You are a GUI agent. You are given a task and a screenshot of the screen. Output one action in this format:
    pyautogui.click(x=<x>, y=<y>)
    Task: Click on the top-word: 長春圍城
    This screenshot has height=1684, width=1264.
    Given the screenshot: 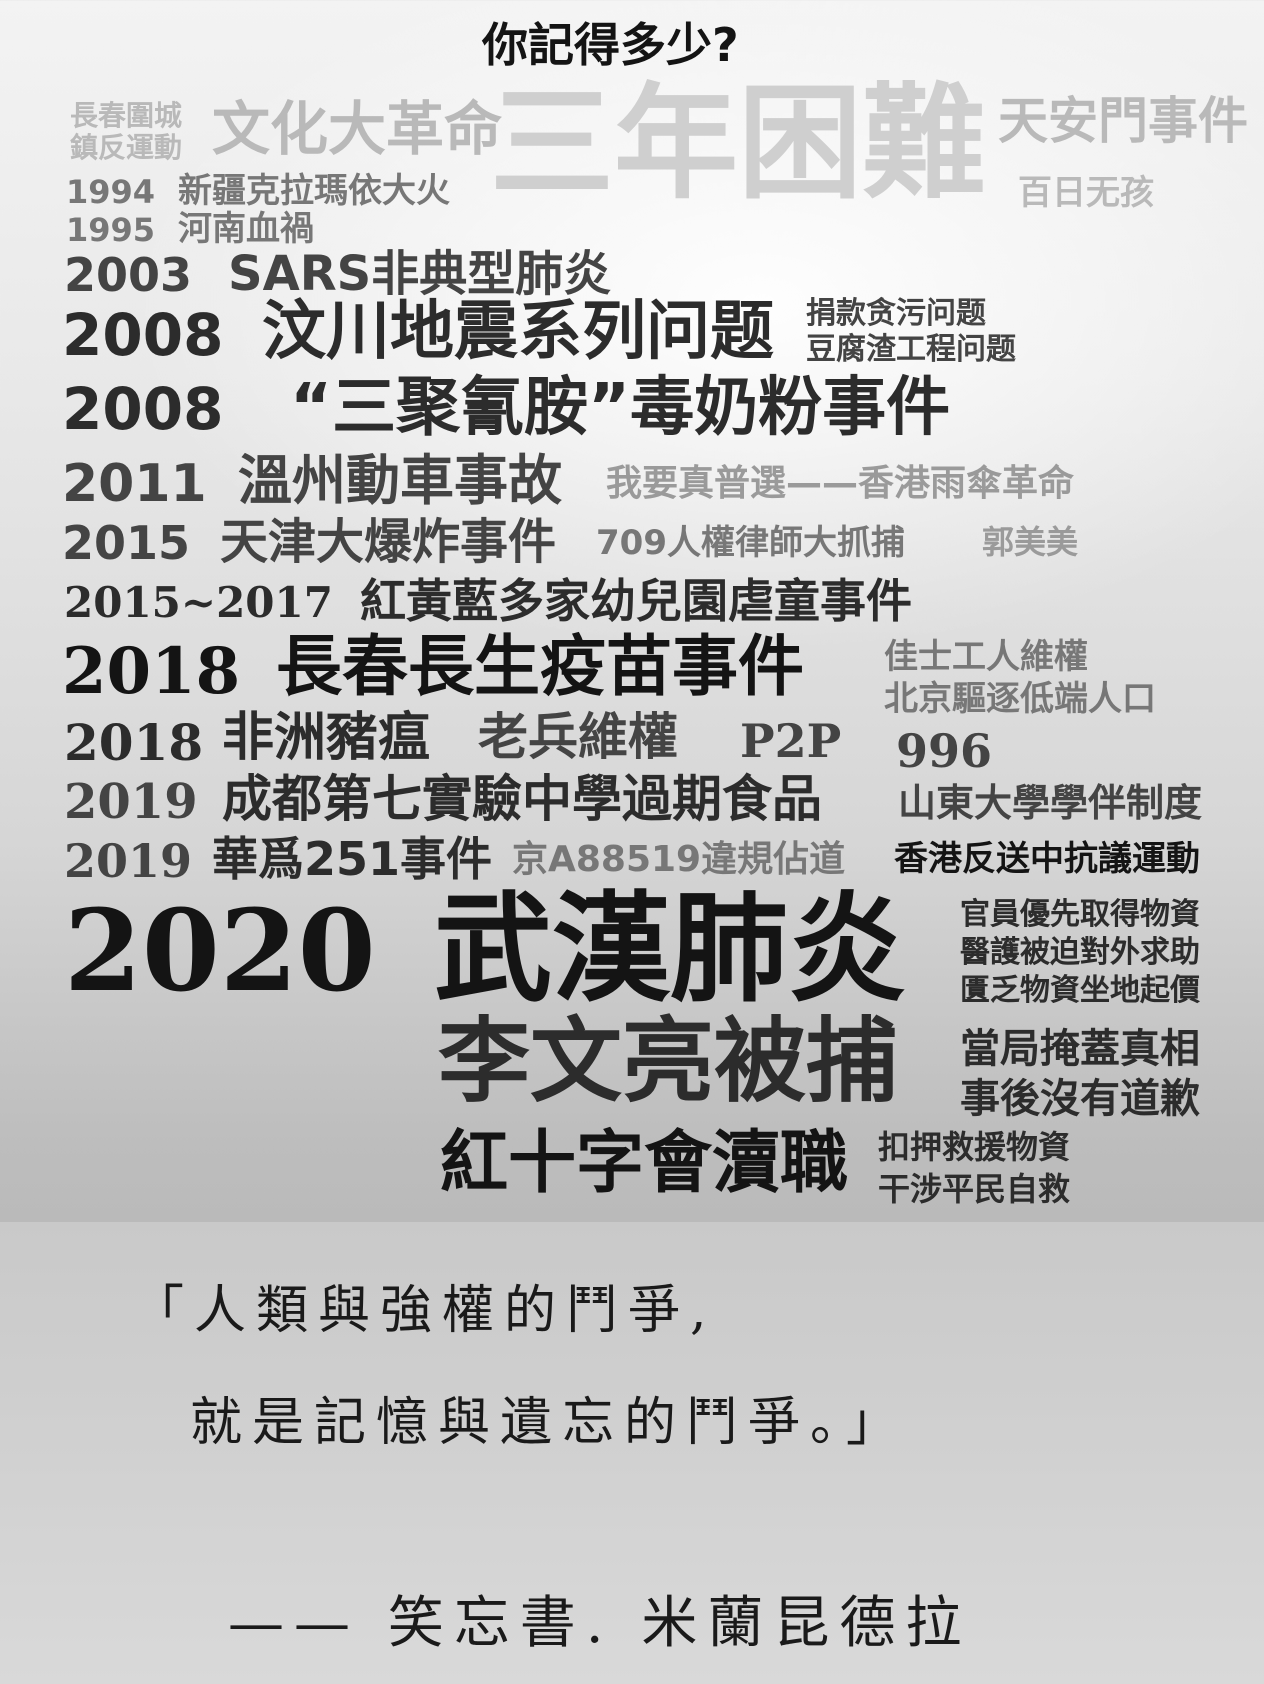 What is the action you would take?
    pyautogui.click(x=126, y=115)
    